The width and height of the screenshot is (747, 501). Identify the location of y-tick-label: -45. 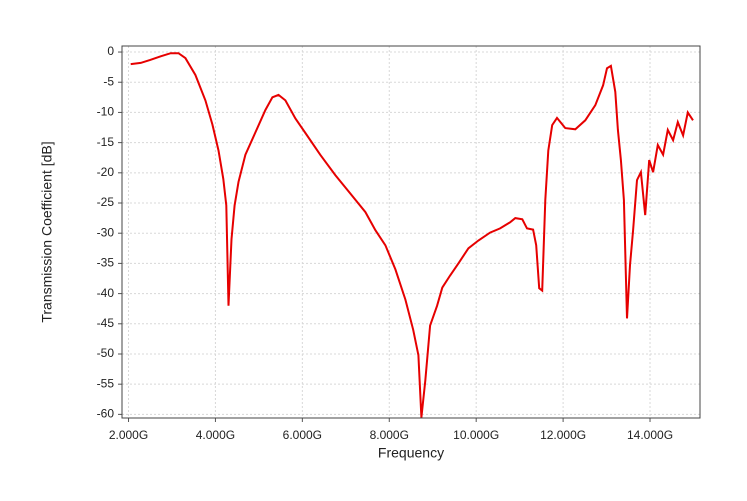
(106, 323).